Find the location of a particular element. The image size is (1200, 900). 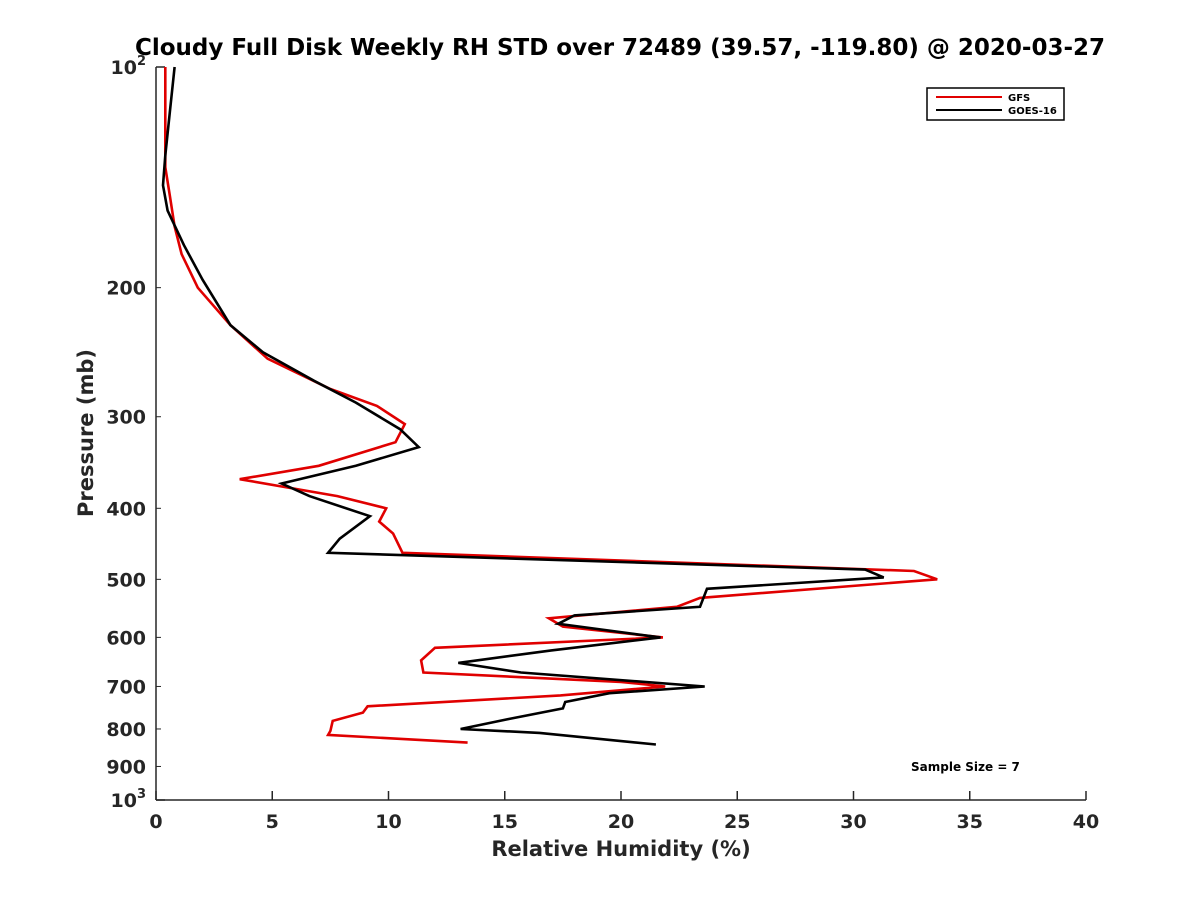

x-tick-label: 30 is located at coordinates (853, 822).